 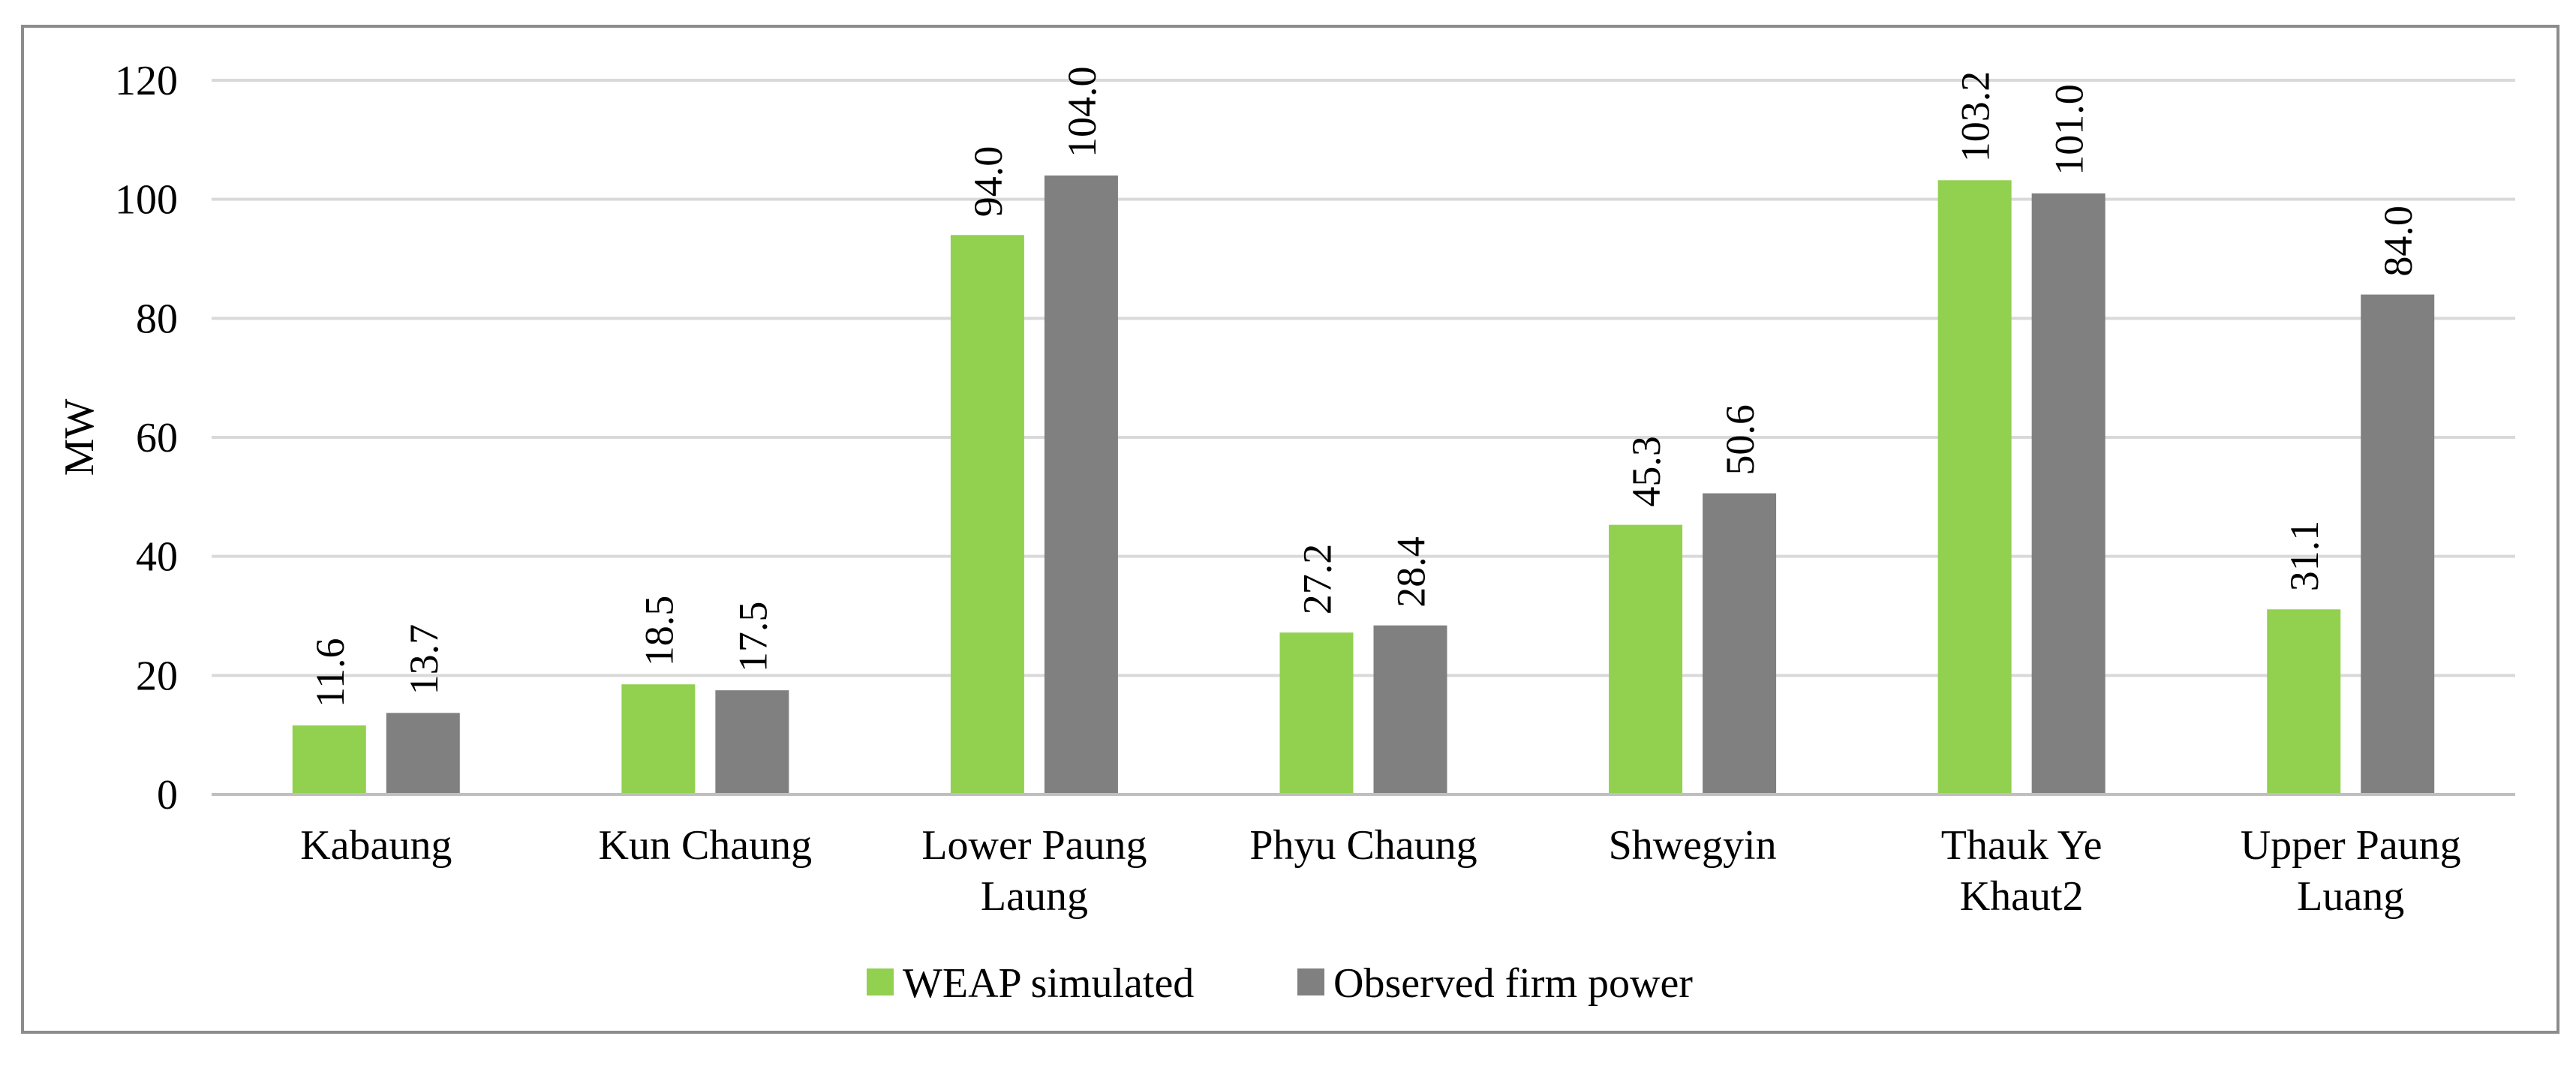 I want to click on data-label: 103.2, so click(x=1975, y=117).